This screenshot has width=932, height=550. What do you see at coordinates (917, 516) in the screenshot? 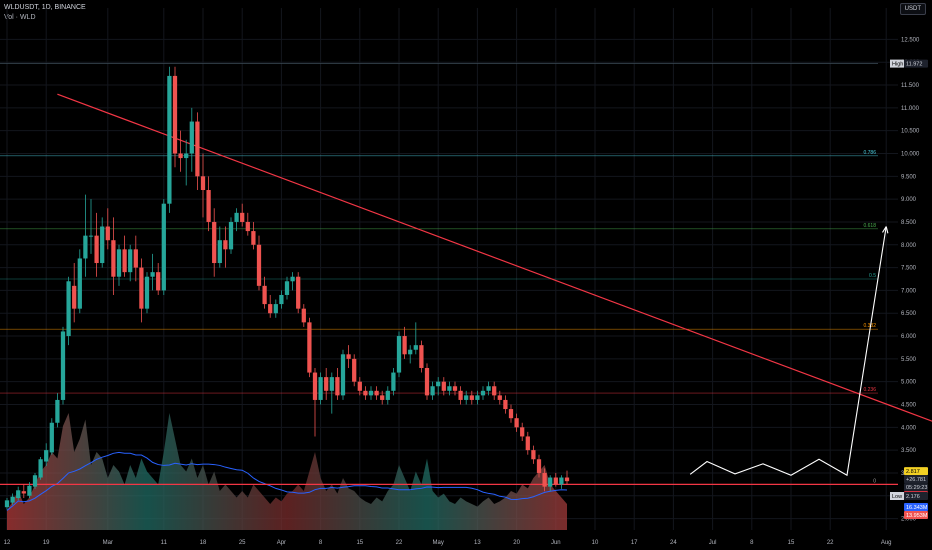
I see `volume-badge-text: 13.953M` at bounding box center [917, 516].